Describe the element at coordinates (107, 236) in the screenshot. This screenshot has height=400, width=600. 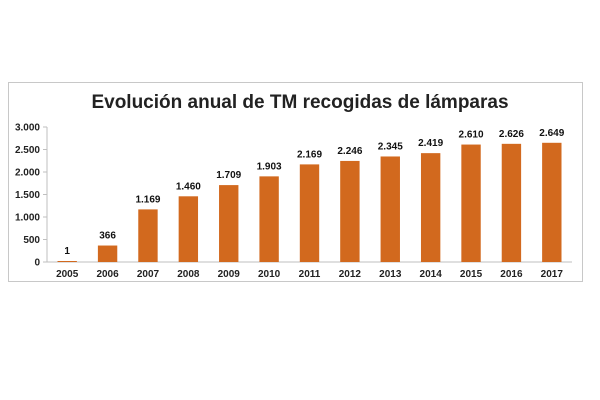
I see `data-label: 366` at that location.